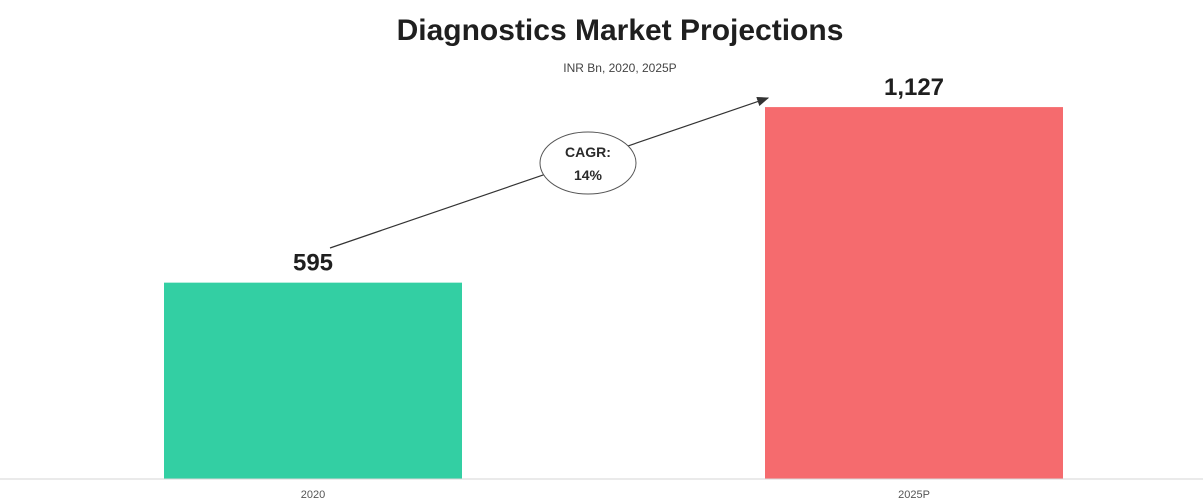 The image size is (1203, 504). What do you see at coordinates (313, 495) in the screenshot?
I see `x-tick-label-2020: 2020` at bounding box center [313, 495].